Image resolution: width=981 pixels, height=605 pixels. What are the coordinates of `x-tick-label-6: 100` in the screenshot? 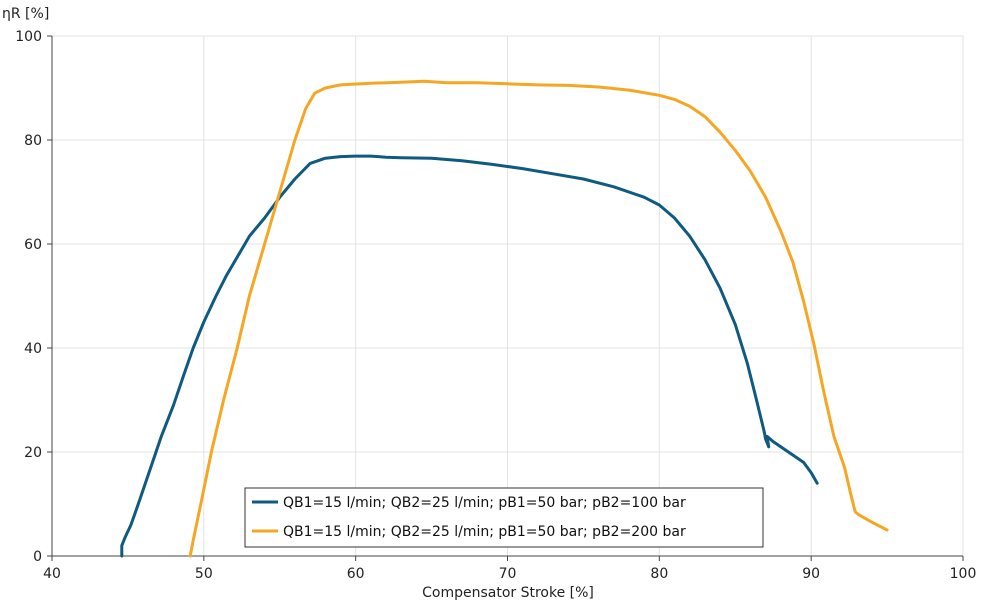 It's located at (963, 574).